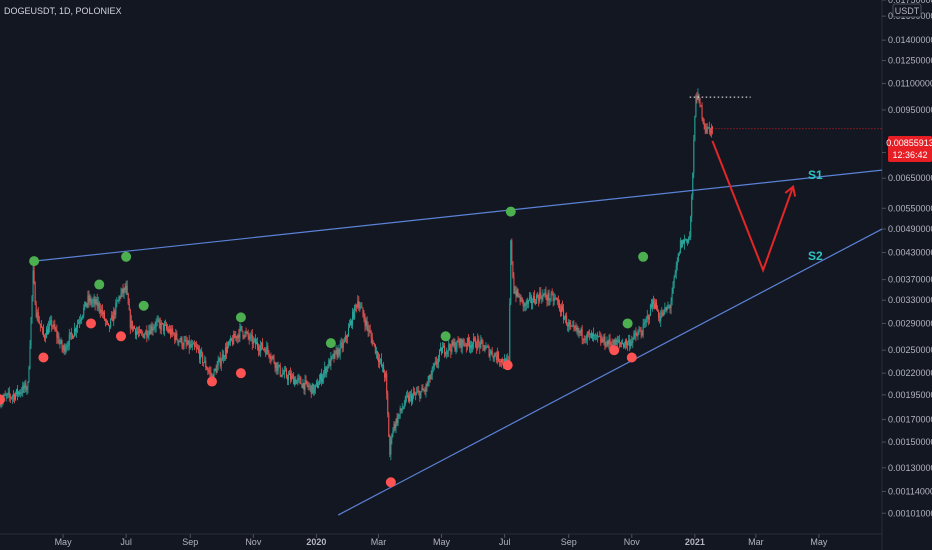  Describe the element at coordinates (910, 513) in the screenshot. I see `price-tick-label: 0.00101000` at that location.